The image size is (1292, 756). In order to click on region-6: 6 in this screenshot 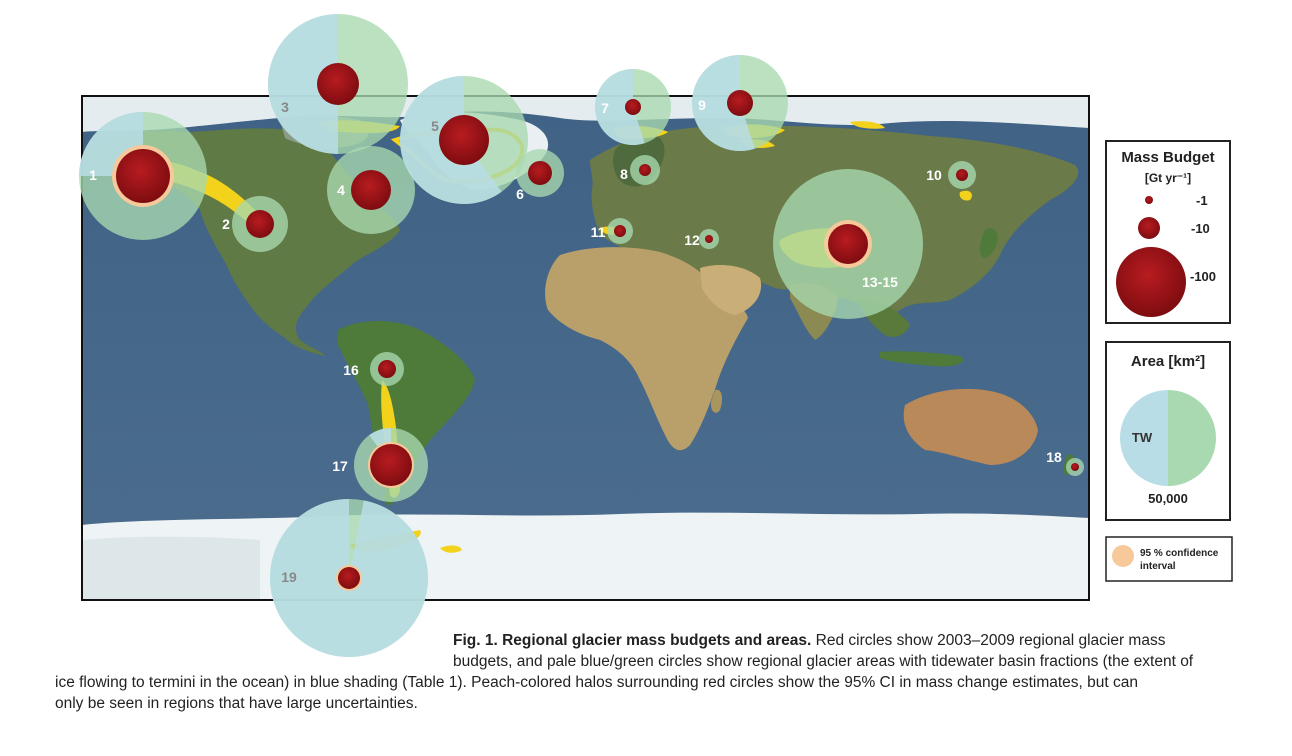, I will do `click(540, 175)`.